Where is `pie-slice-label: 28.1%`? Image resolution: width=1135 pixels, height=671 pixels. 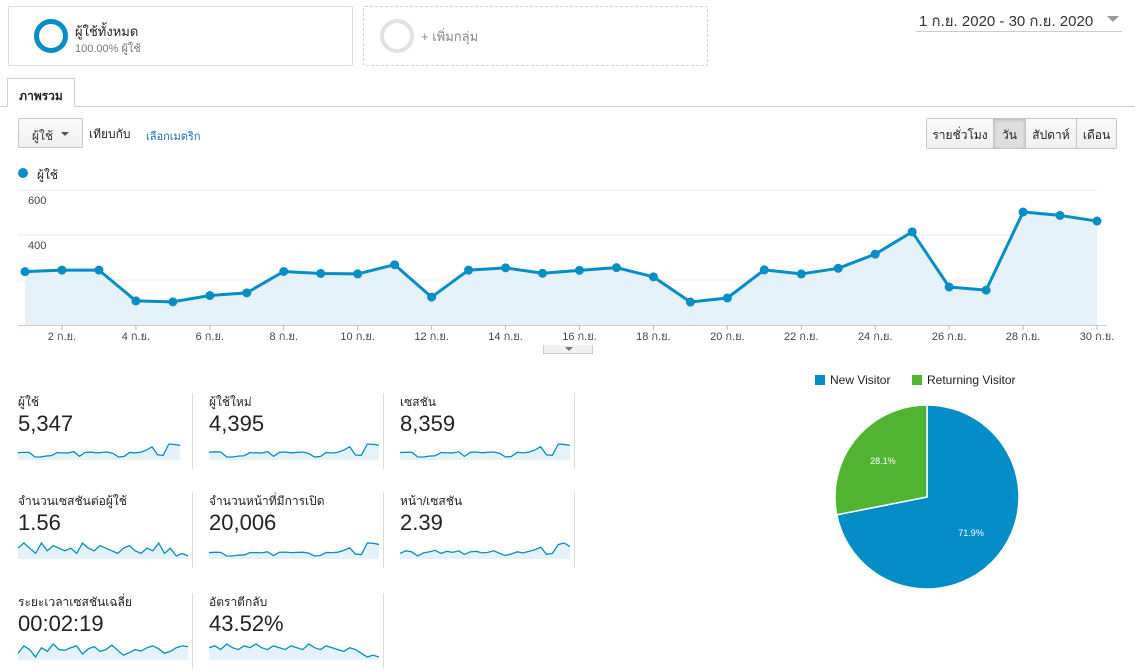 pie-slice-label: 28.1% is located at coordinates (883, 461).